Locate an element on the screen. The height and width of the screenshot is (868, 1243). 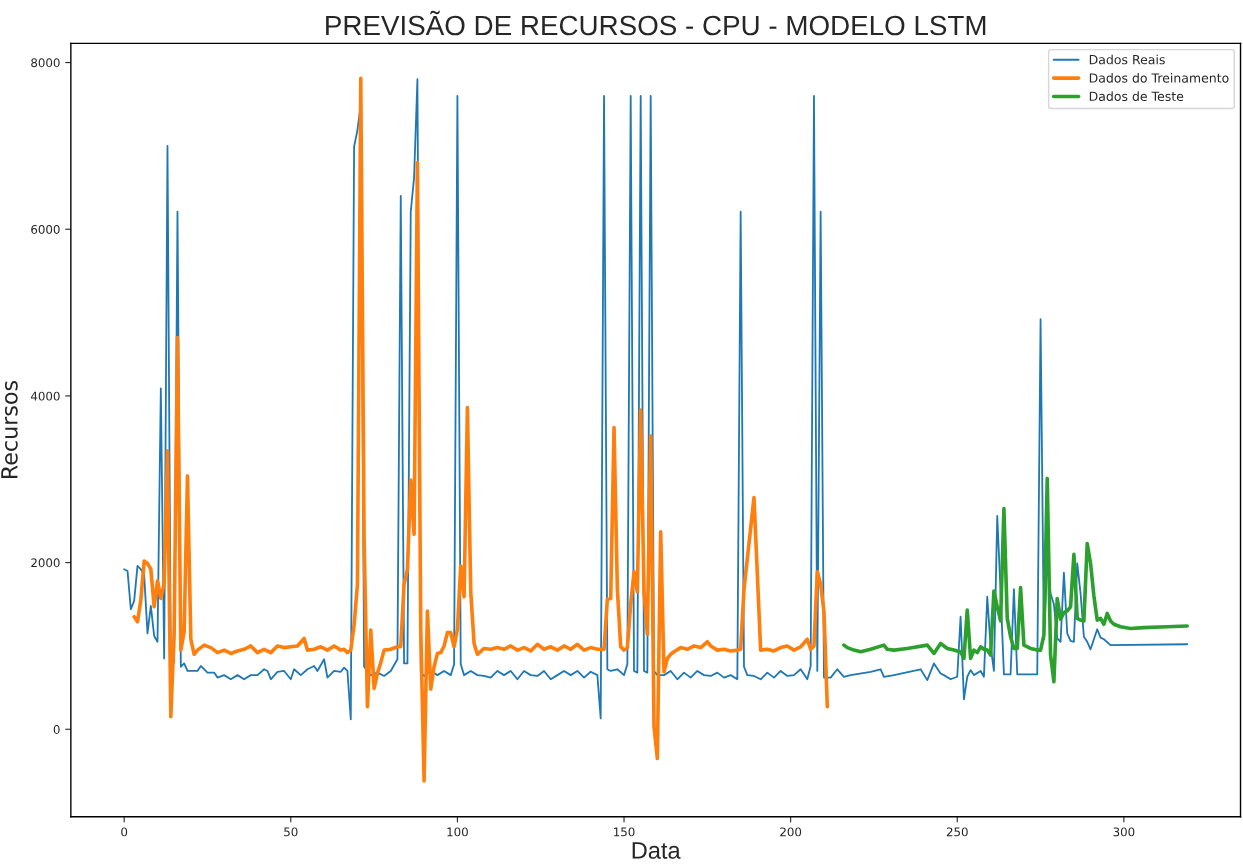
x-tick-label: 300 is located at coordinates (1124, 832).